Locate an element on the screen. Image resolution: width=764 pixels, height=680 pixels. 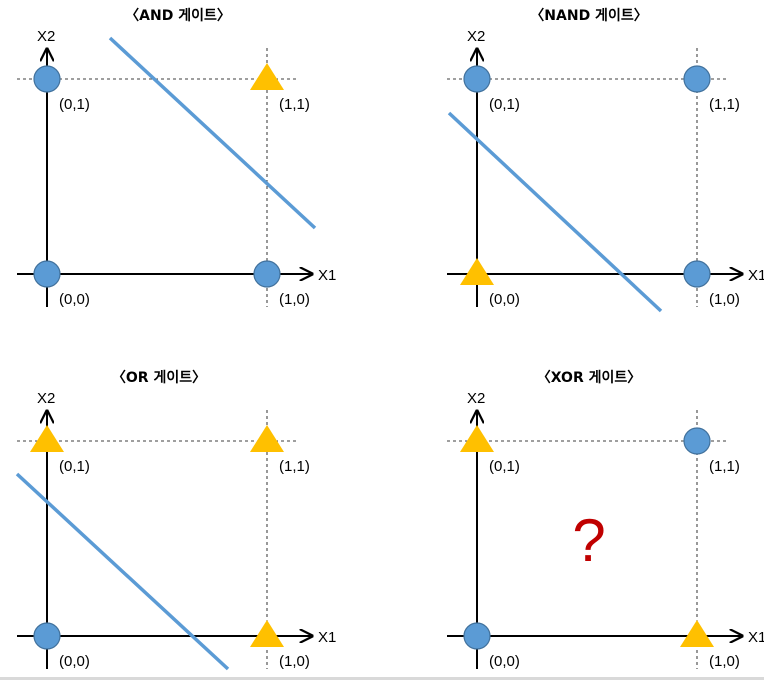
panel-title: 〈OR 게이트〉 is located at coordinates (159, 377).